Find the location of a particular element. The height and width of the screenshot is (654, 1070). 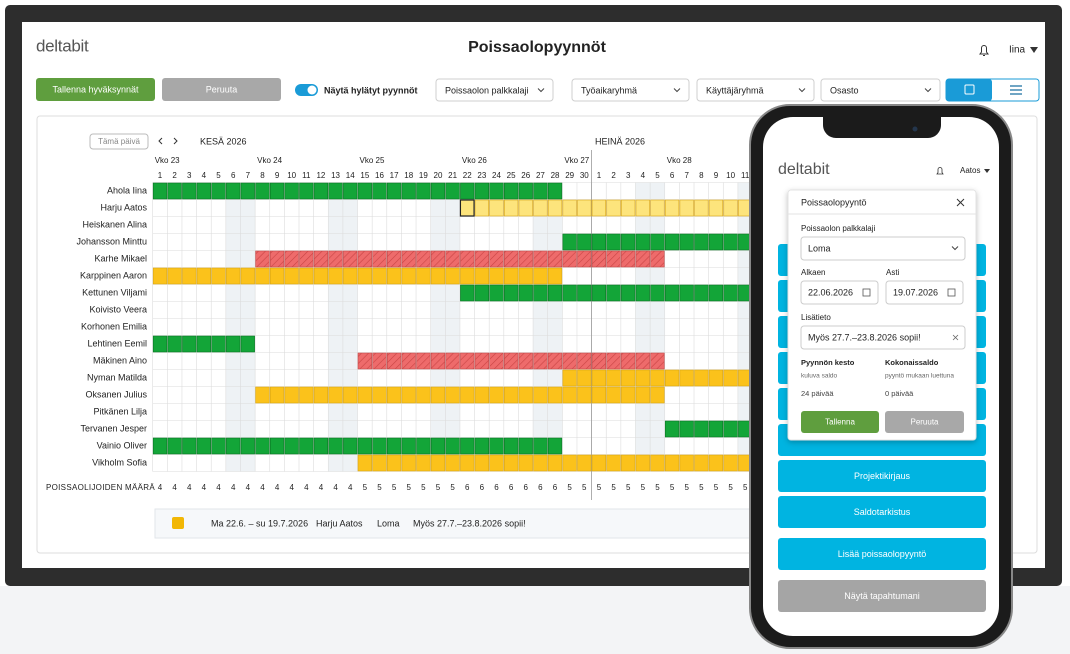

calendar-view is located at coordinates (969, 90).